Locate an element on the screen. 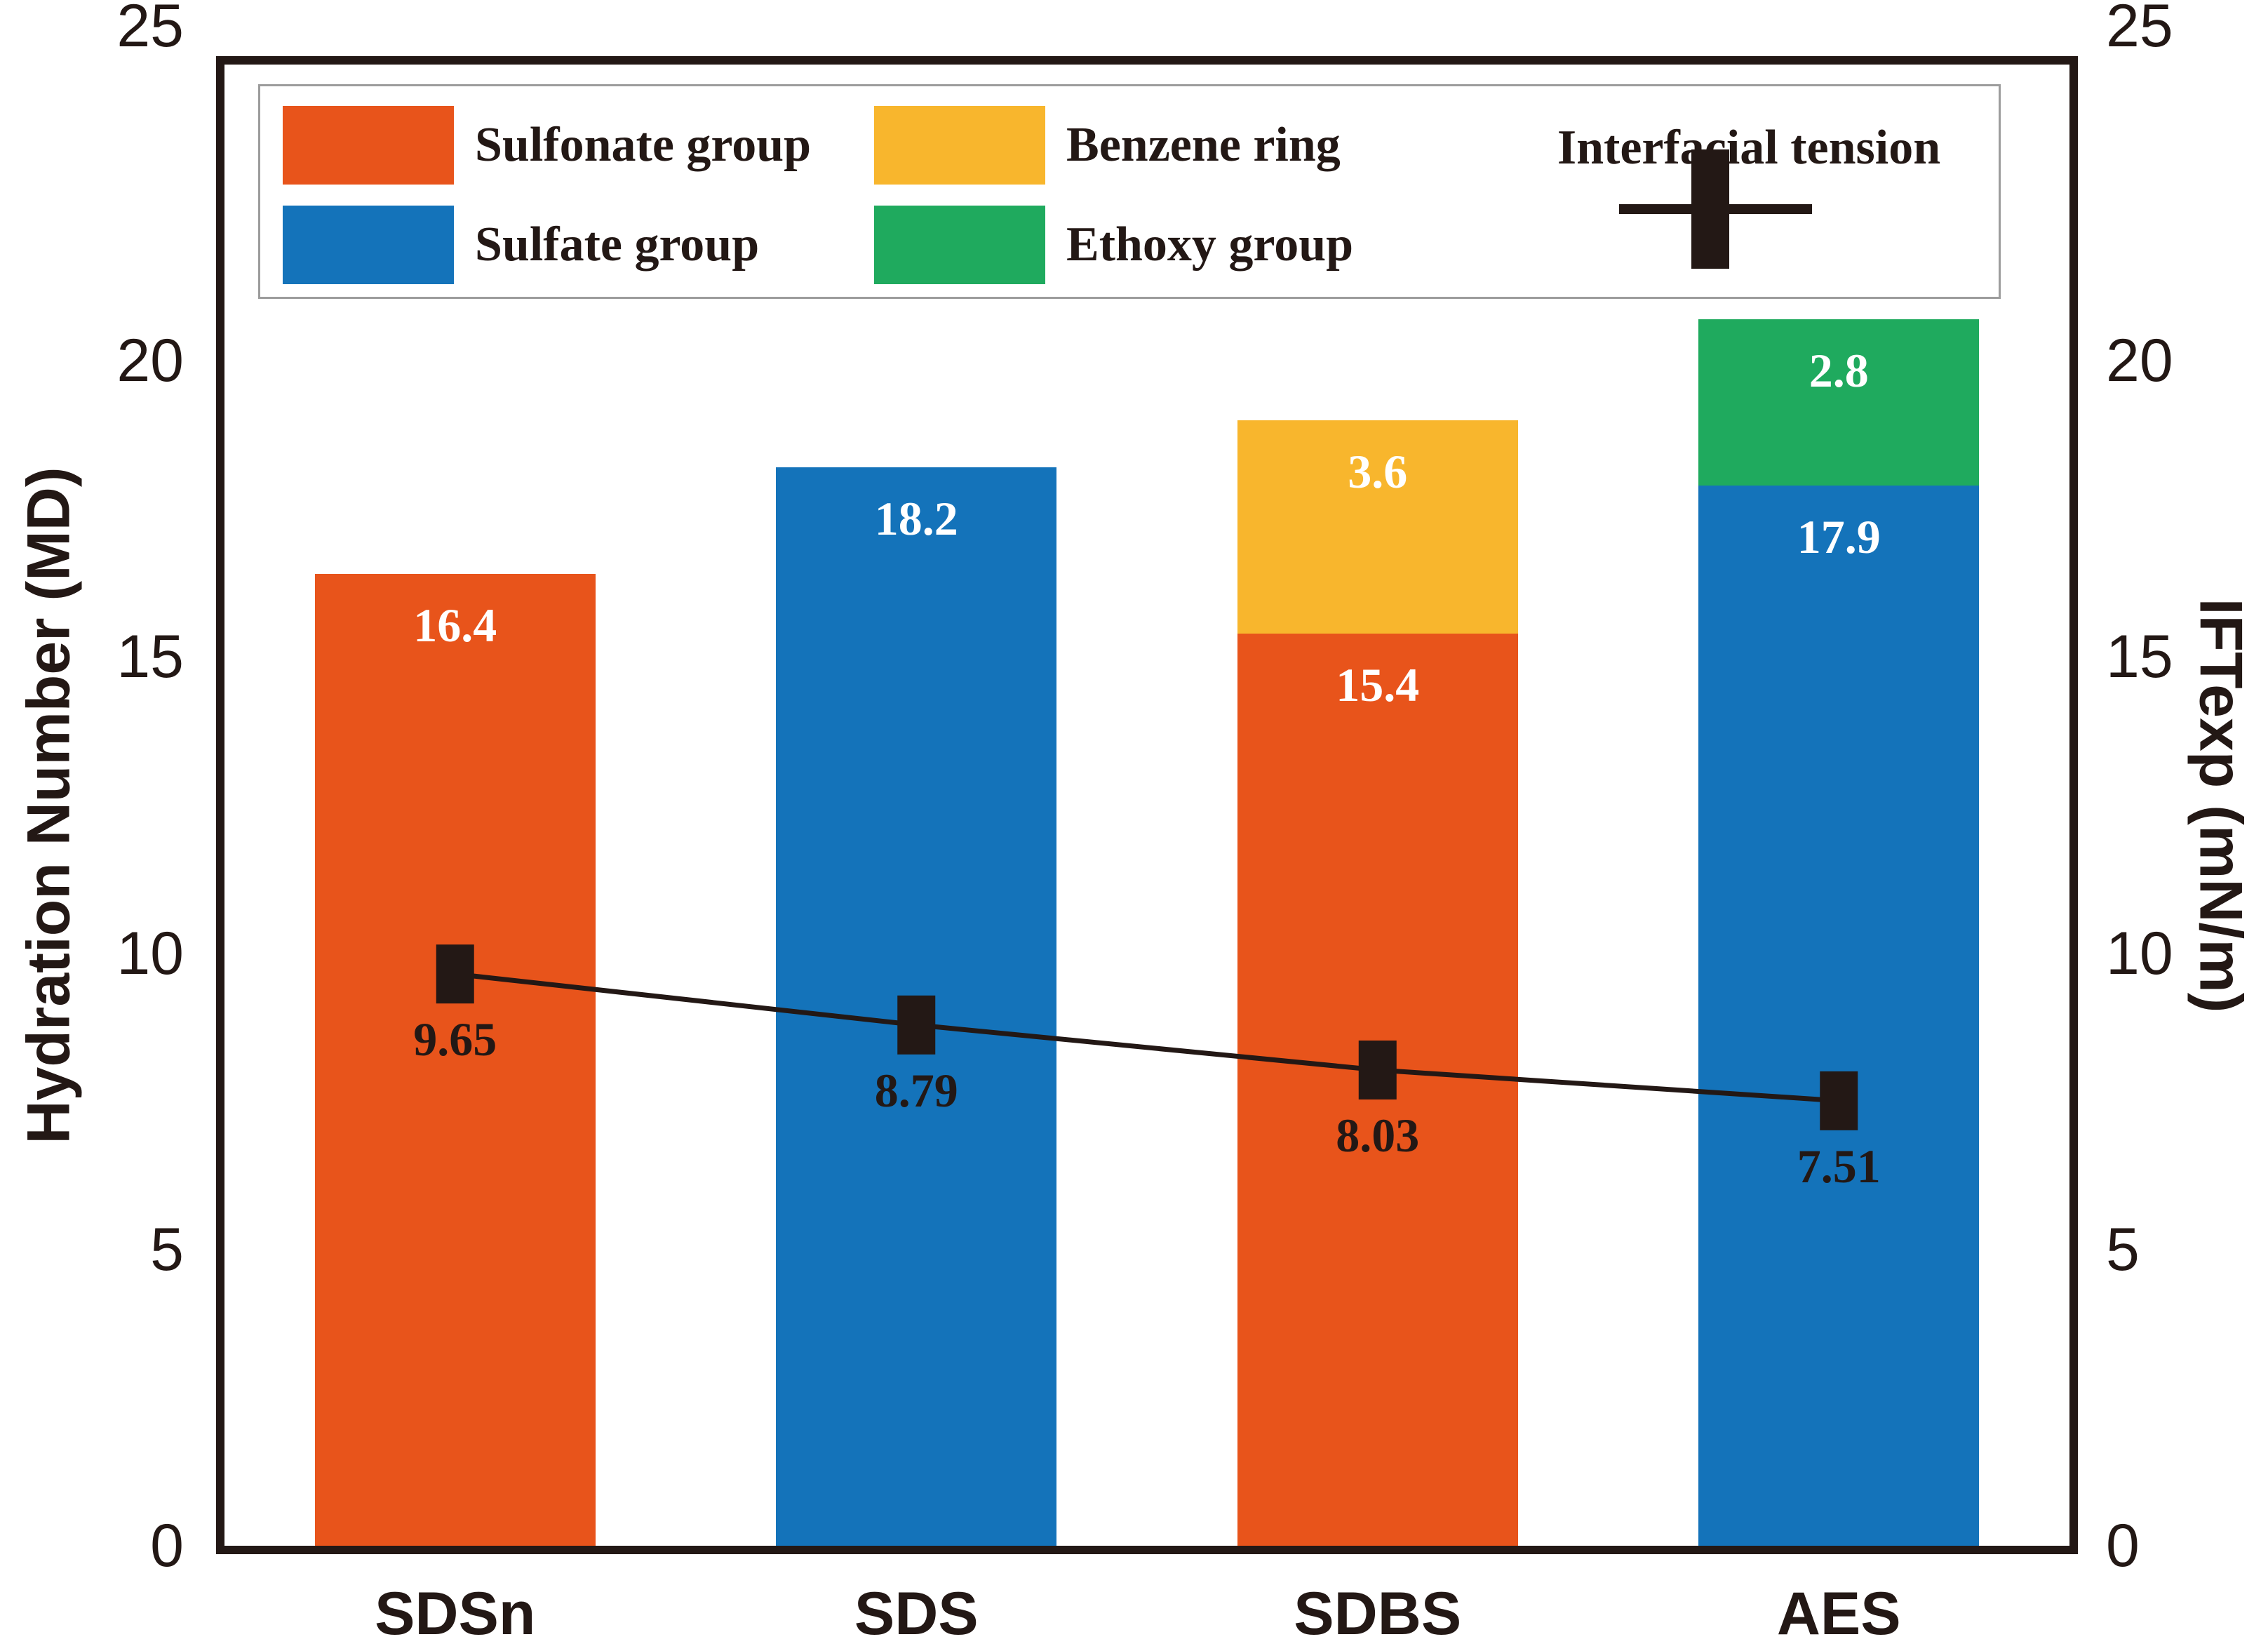 This screenshot has height=1651, width=2268. y-axis-title-left: Hydration Number (MD) is located at coordinates (49, 805).